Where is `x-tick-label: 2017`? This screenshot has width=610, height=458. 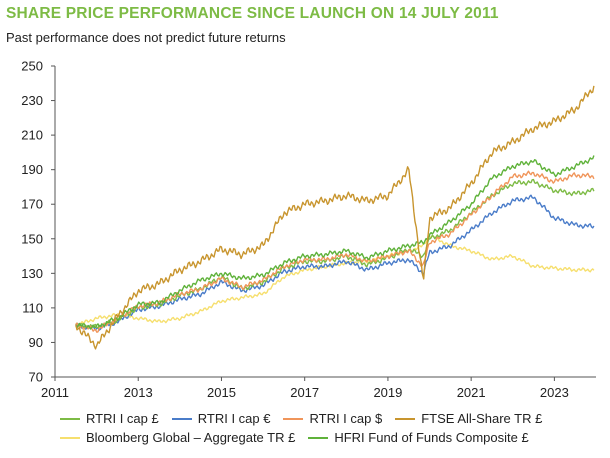
x-tick-label: 2017 is located at coordinates (304, 392).